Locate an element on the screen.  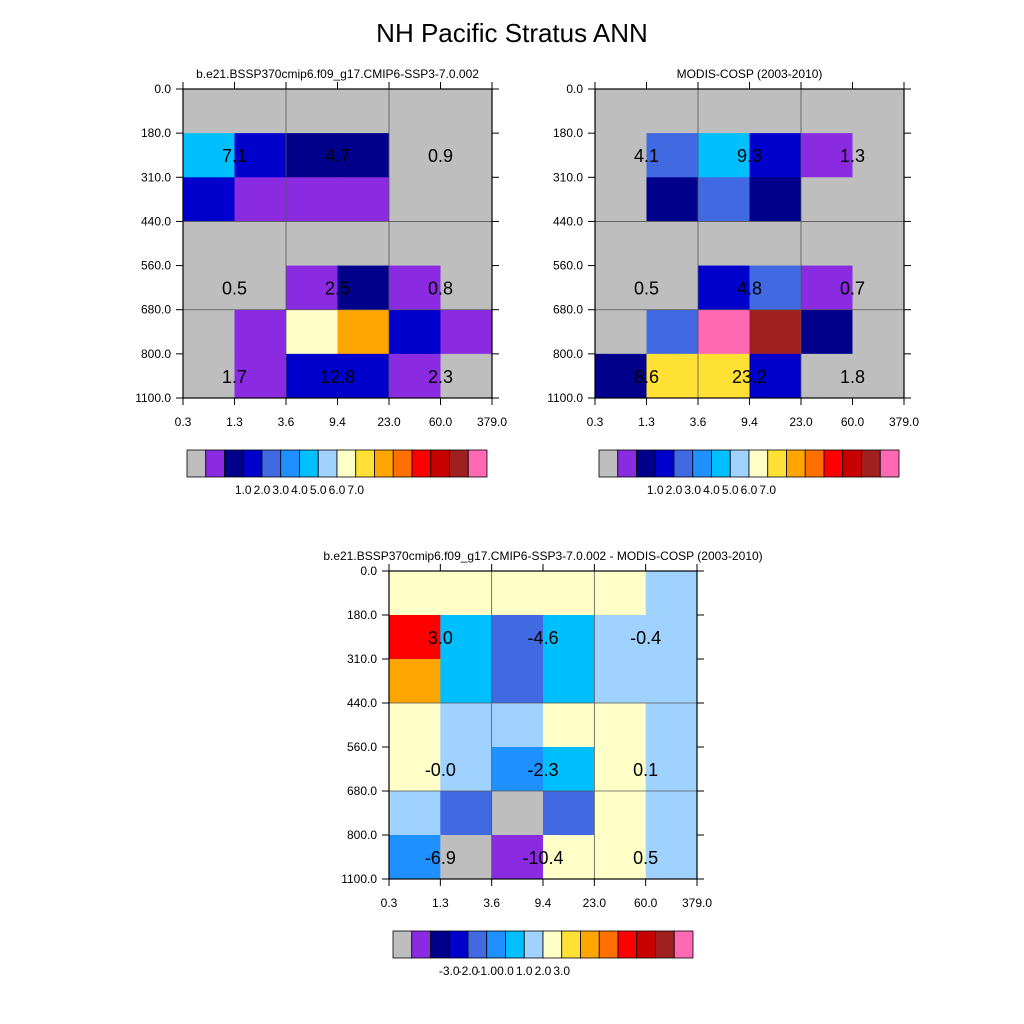
colorbar-label-model: 6.0 is located at coordinates (337, 490).